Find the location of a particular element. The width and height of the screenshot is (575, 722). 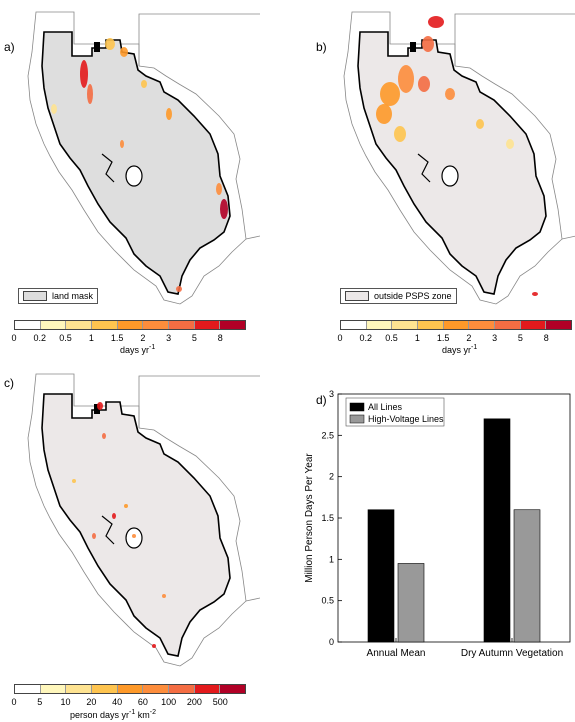

panel-b-colorbar-tick: 1.5 is located at coordinates (443, 338).